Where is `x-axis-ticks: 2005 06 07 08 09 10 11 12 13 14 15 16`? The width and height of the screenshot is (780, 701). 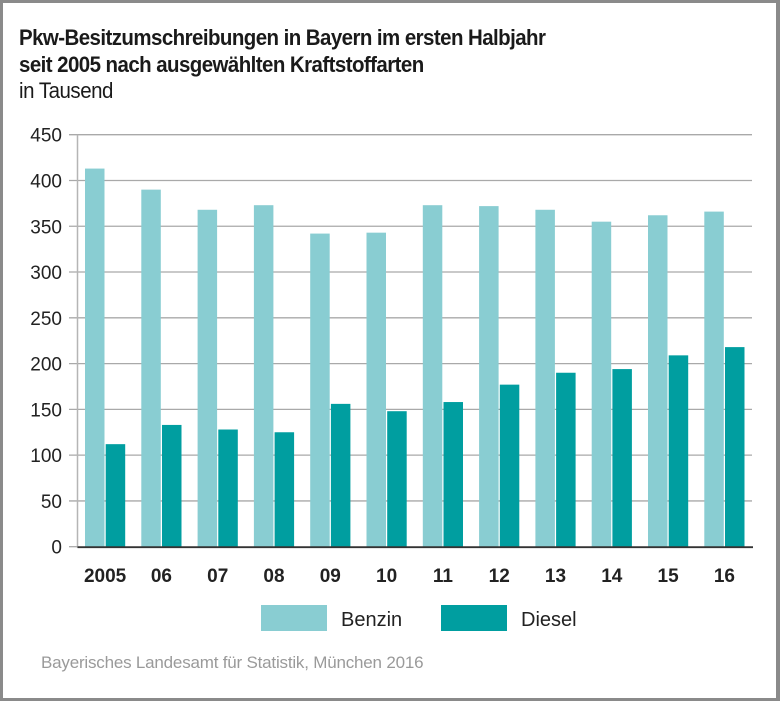 x-axis-ticks: 2005 06 07 08 09 10 11 12 13 14 15 16 is located at coordinates (409, 576).